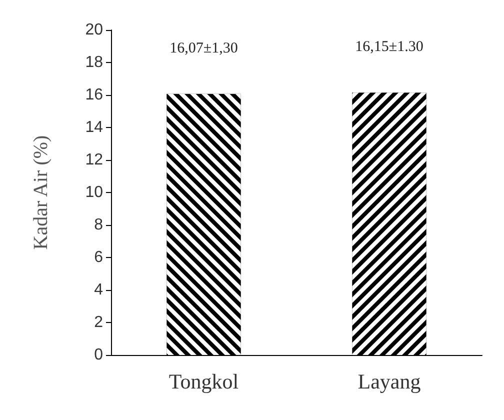  I want to click on y-tick-label: 16, so click(94, 95).